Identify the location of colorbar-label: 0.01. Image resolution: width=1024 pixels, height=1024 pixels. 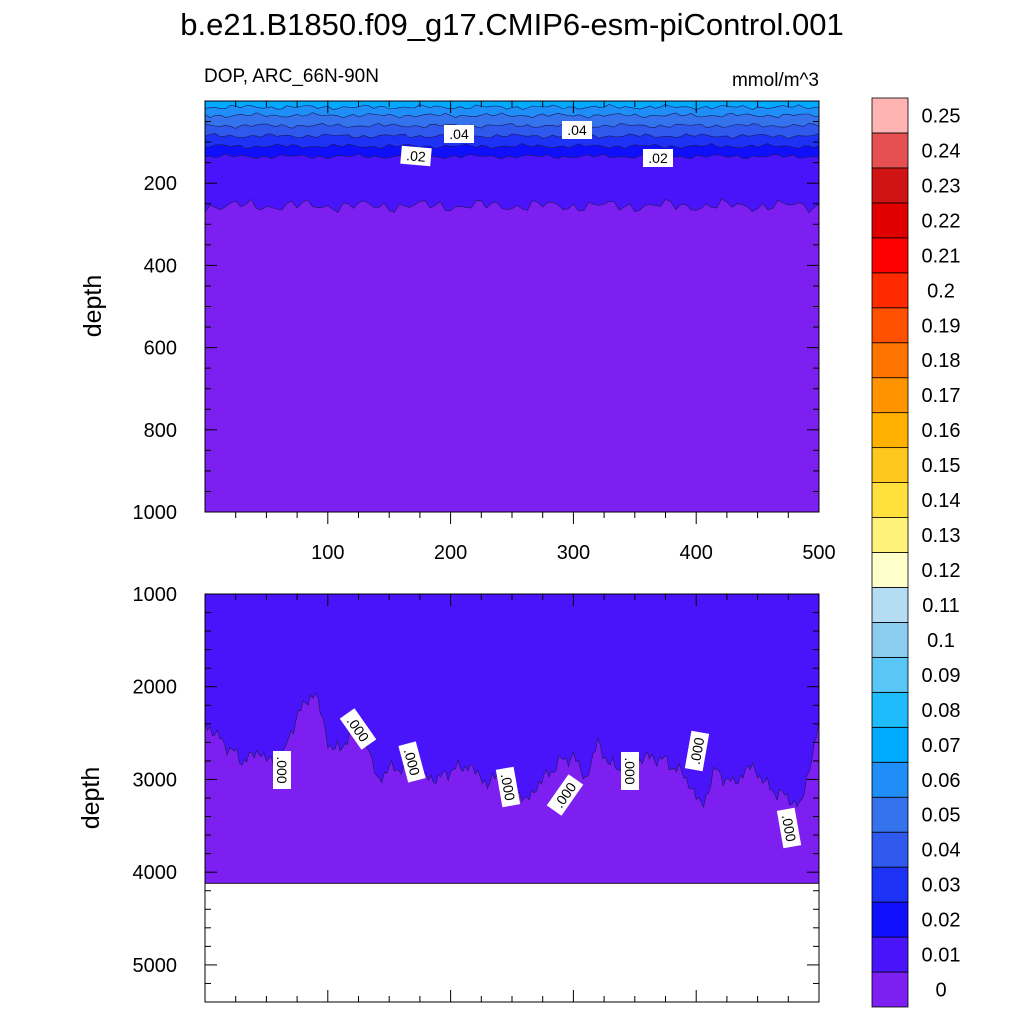
(941, 956).